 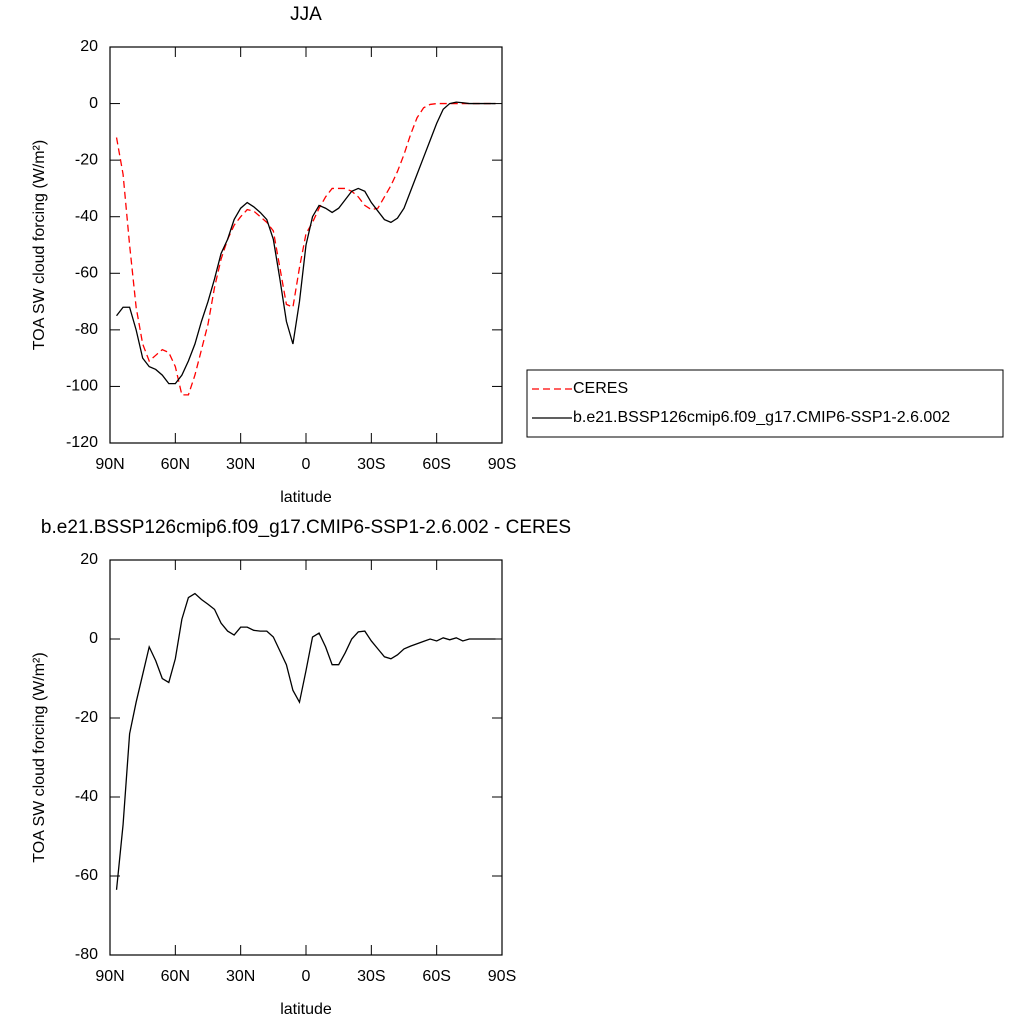 What do you see at coordinates (600, 388) in the screenshot?
I see `legend-label: CERES` at bounding box center [600, 388].